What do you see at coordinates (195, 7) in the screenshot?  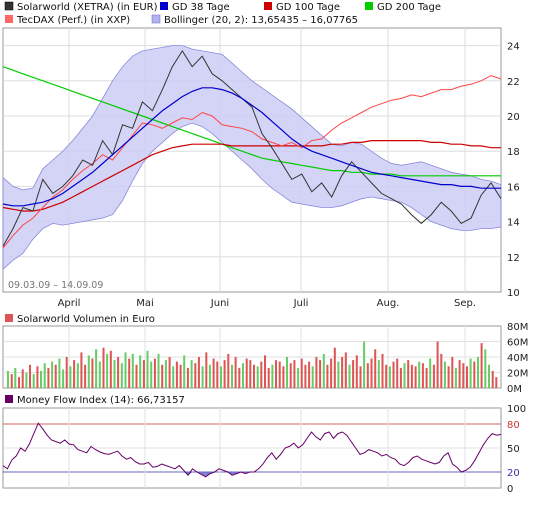 I see `legend-item-gd38: GD 38 Tage` at bounding box center [195, 7].